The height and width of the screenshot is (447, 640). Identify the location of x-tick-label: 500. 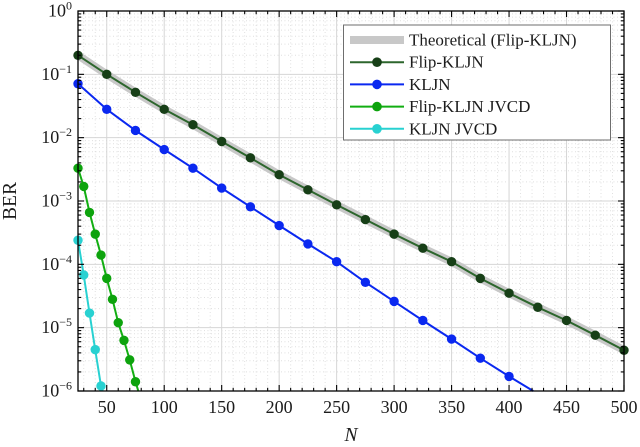
(624, 407).